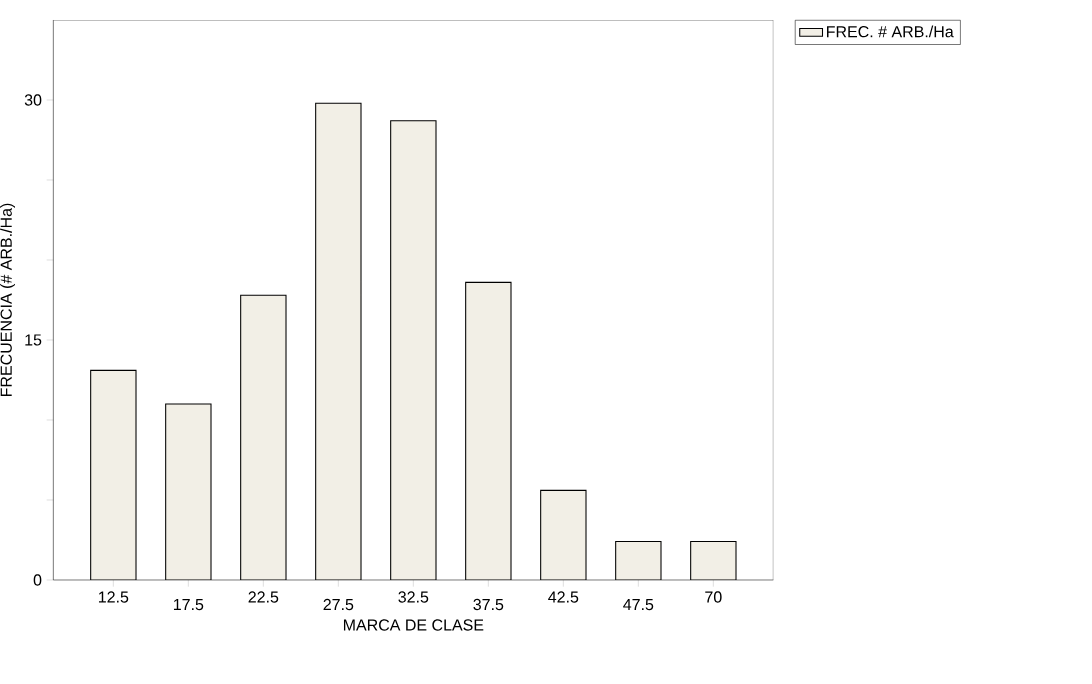  I want to click on x-tick-label: 22.5, so click(263, 597).